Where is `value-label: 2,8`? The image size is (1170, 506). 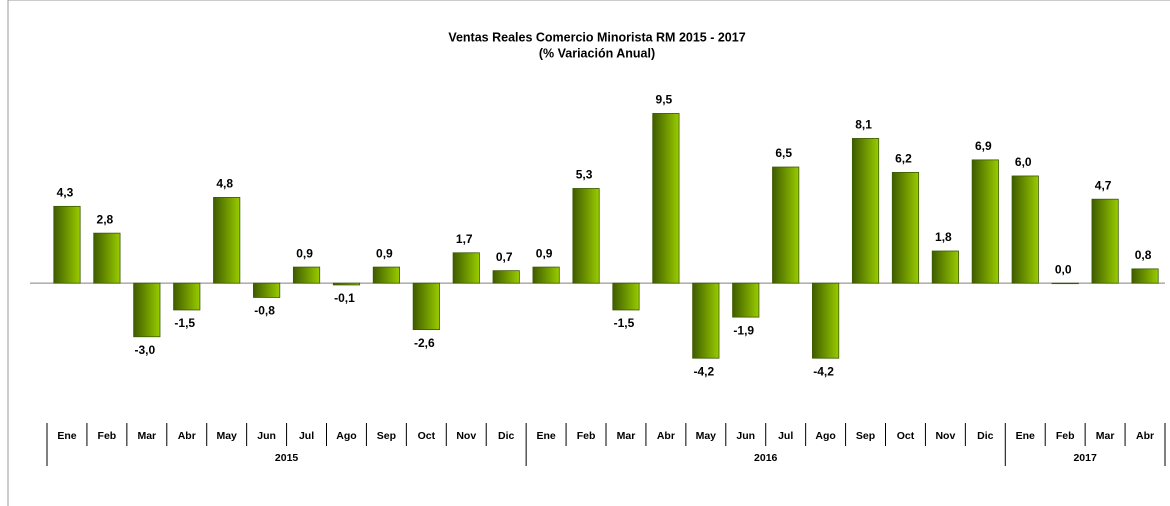 value-label: 2,8 is located at coordinates (105, 219).